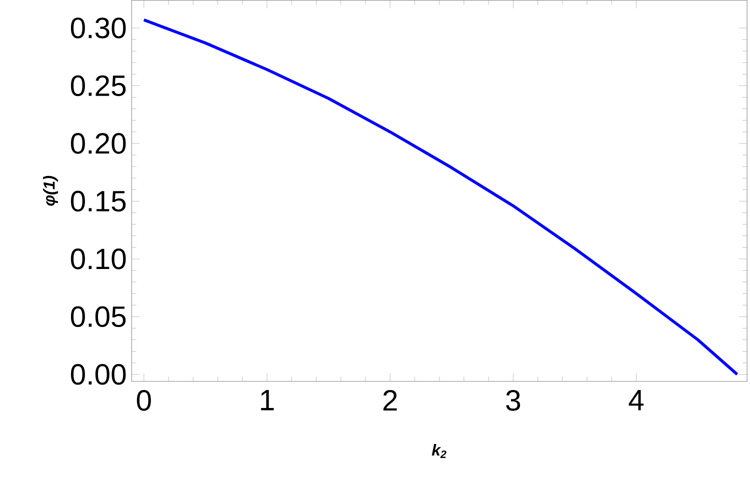 This screenshot has width=750, height=496. I want to click on x-tick-label: 4, so click(636, 400).